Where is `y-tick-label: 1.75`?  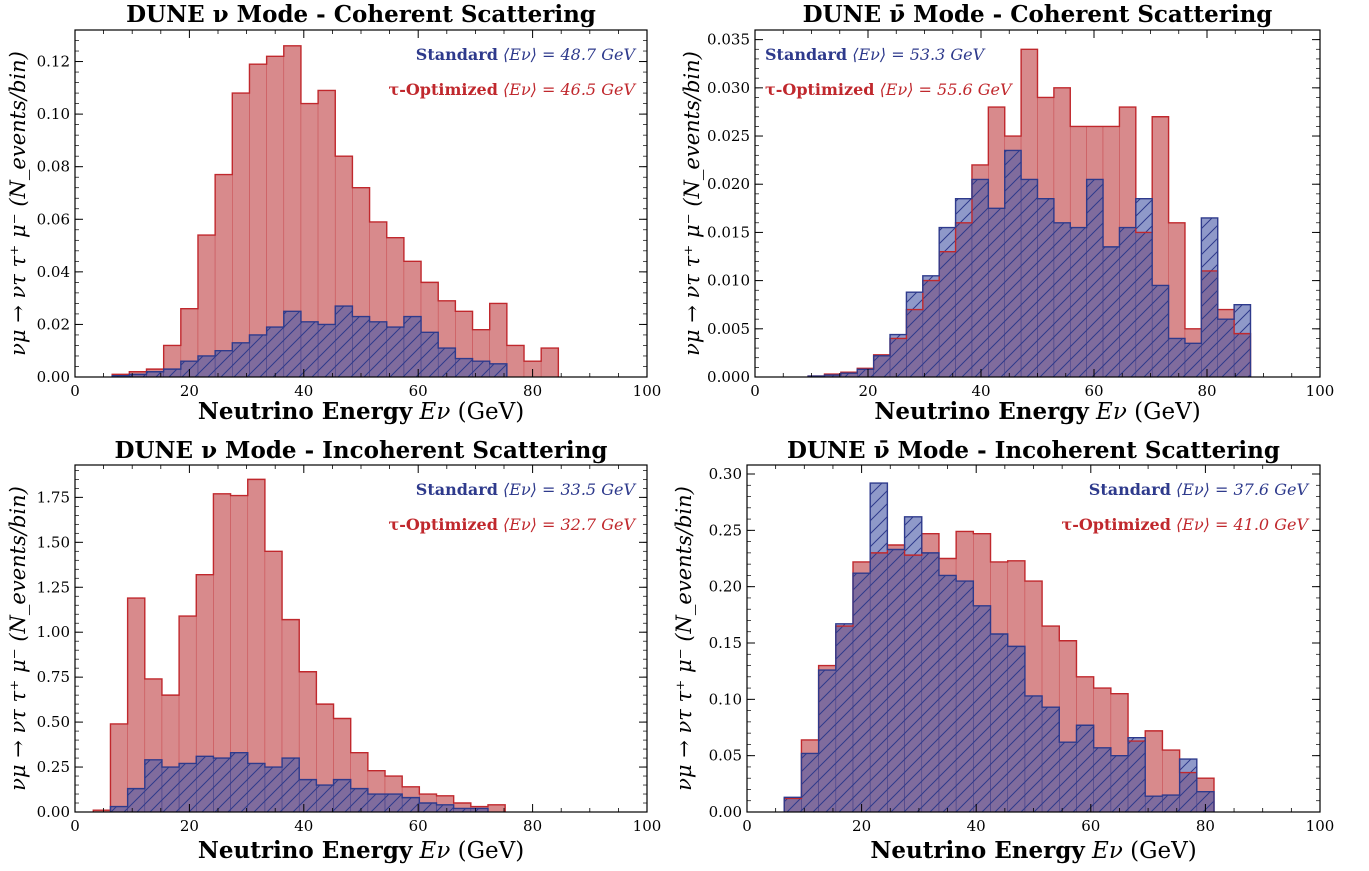
y-tick-label: 1.75 is located at coordinates (53, 497).